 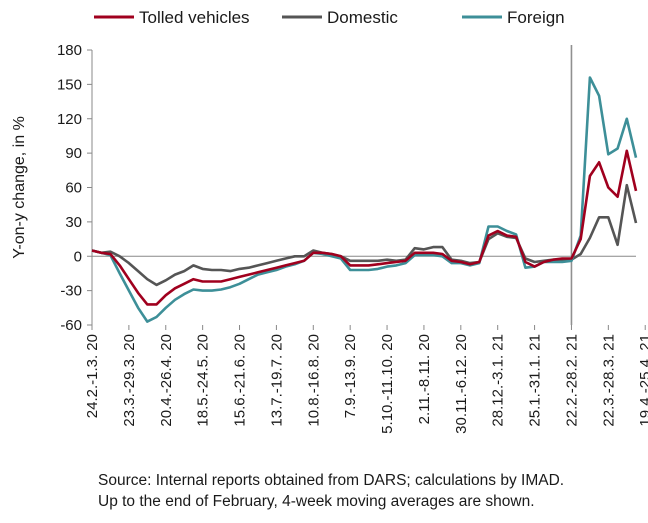 What do you see at coordinates (387, 384) in the screenshot?
I see `x-tick-label: 5.10.-11.10. 20` at bounding box center [387, 384].